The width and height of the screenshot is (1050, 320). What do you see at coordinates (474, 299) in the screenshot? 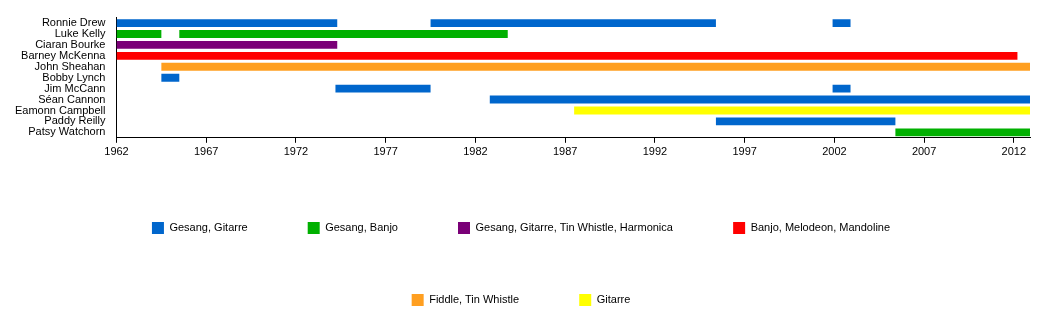
I see `legend-label: Fiddle, Tin Whistle` at bounding box center [474, 299].